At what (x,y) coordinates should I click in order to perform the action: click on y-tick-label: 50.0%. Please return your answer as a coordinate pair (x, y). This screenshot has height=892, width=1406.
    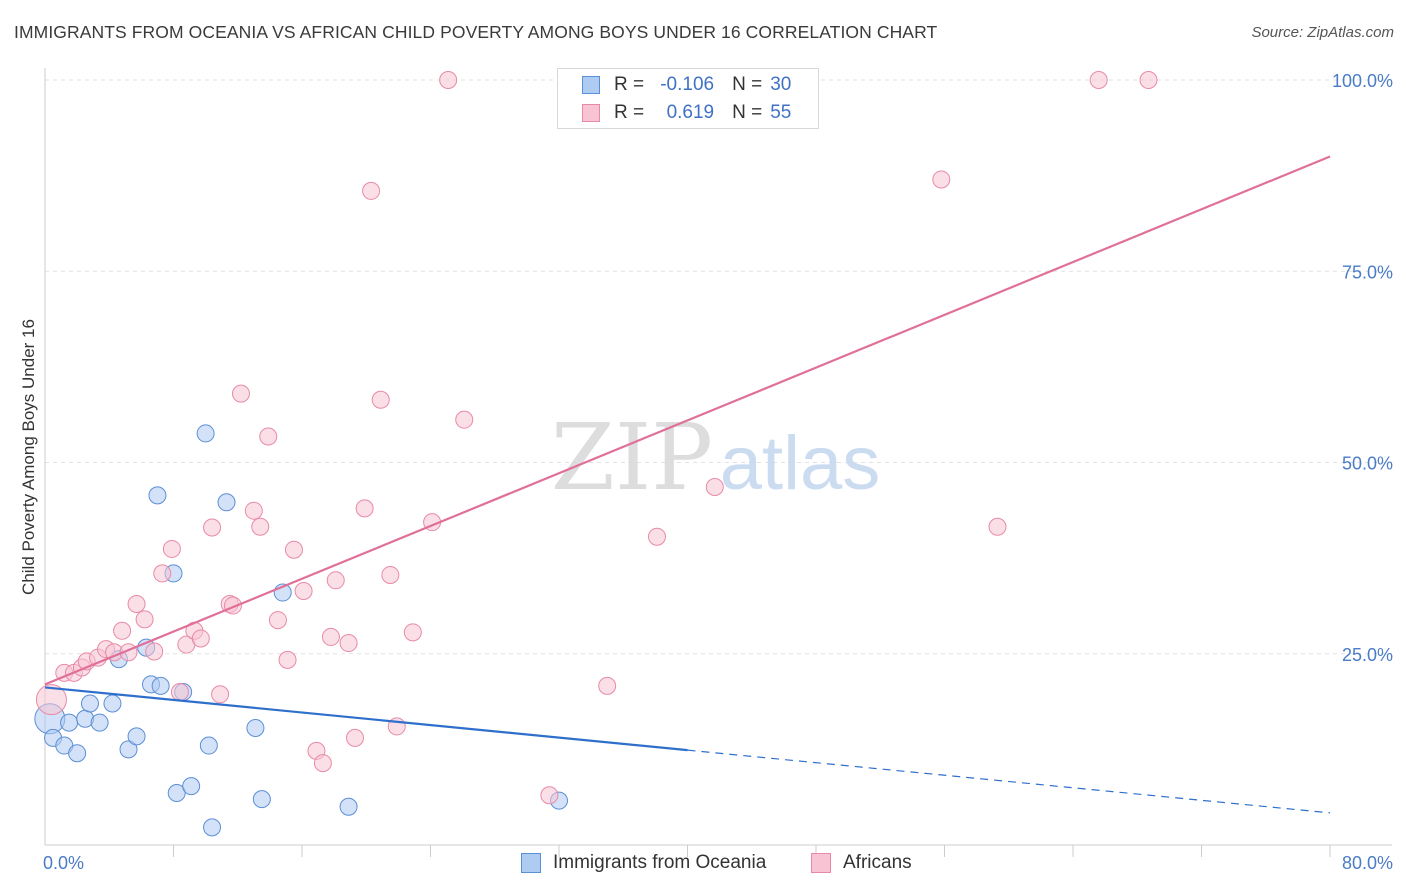
    Looking at the image, I should click on (1367, 464).